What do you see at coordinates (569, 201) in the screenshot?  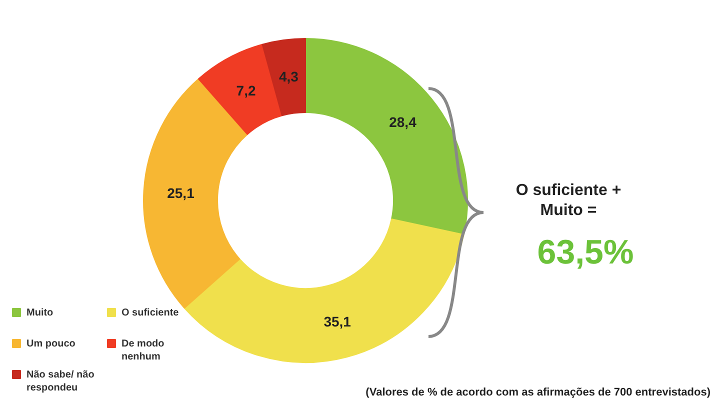 I see `text: O suficiente + Muito =` at bounding box center [569, 201].